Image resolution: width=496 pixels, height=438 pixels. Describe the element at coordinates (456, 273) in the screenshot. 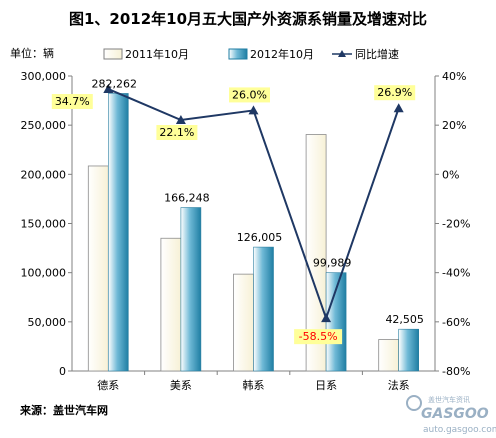

I see `y-right-tick-label: -40%` at that location.